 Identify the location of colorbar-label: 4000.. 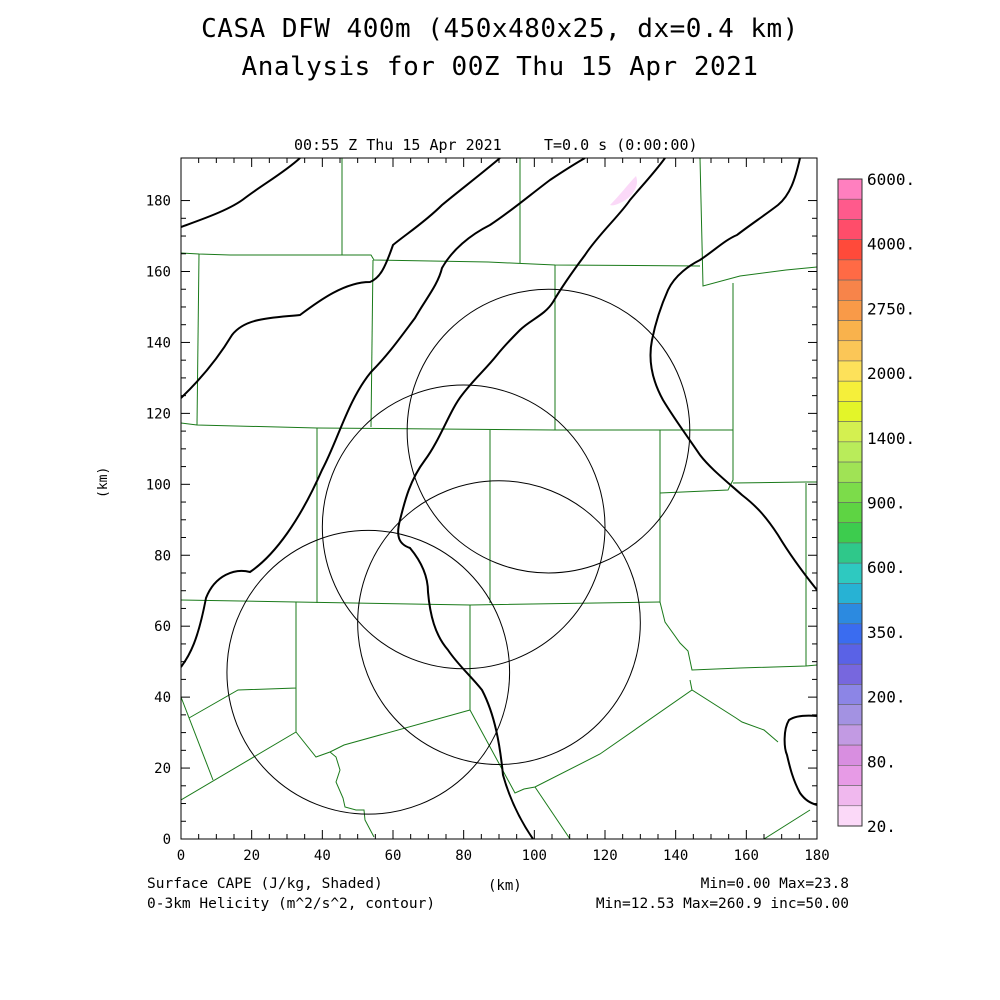
(891, 244).